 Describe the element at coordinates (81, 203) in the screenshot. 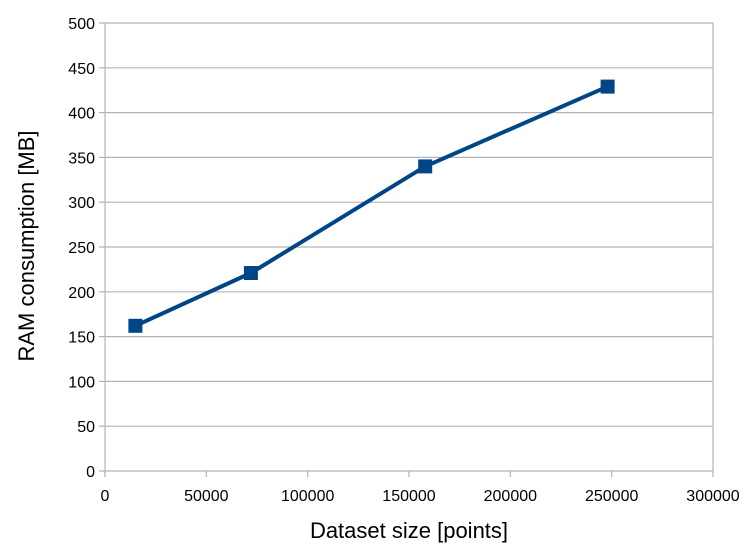

I see `y-tick-label: 300` at that location.